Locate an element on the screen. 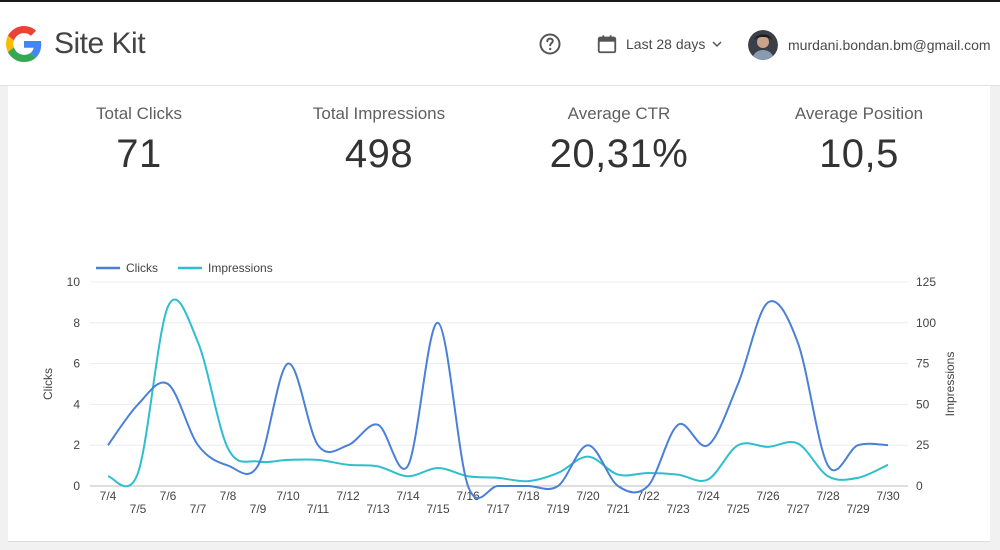 The height and width of the screenshot is (550, 1000). x-tick-label: 7/24 is located at coordinates (708, 496).